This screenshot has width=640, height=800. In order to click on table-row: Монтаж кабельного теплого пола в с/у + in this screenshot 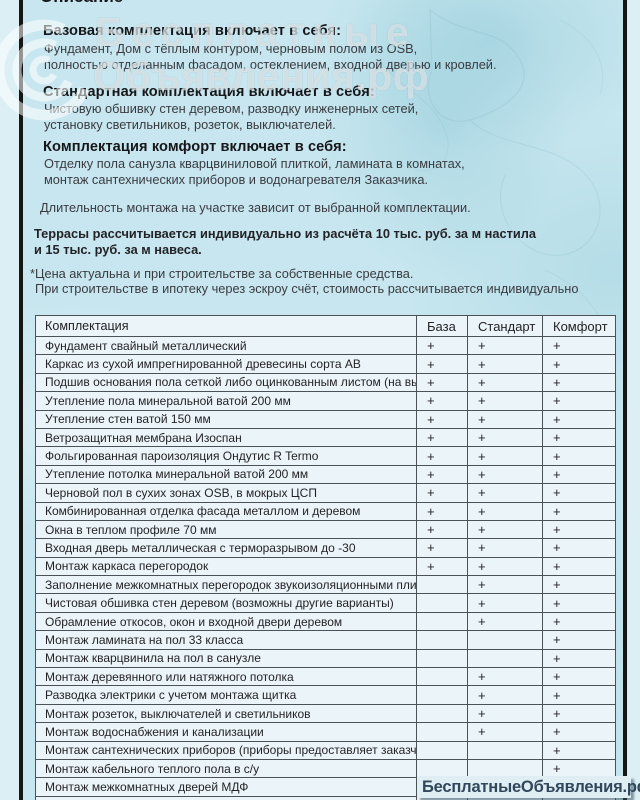, I will do `click(325, 768)`.